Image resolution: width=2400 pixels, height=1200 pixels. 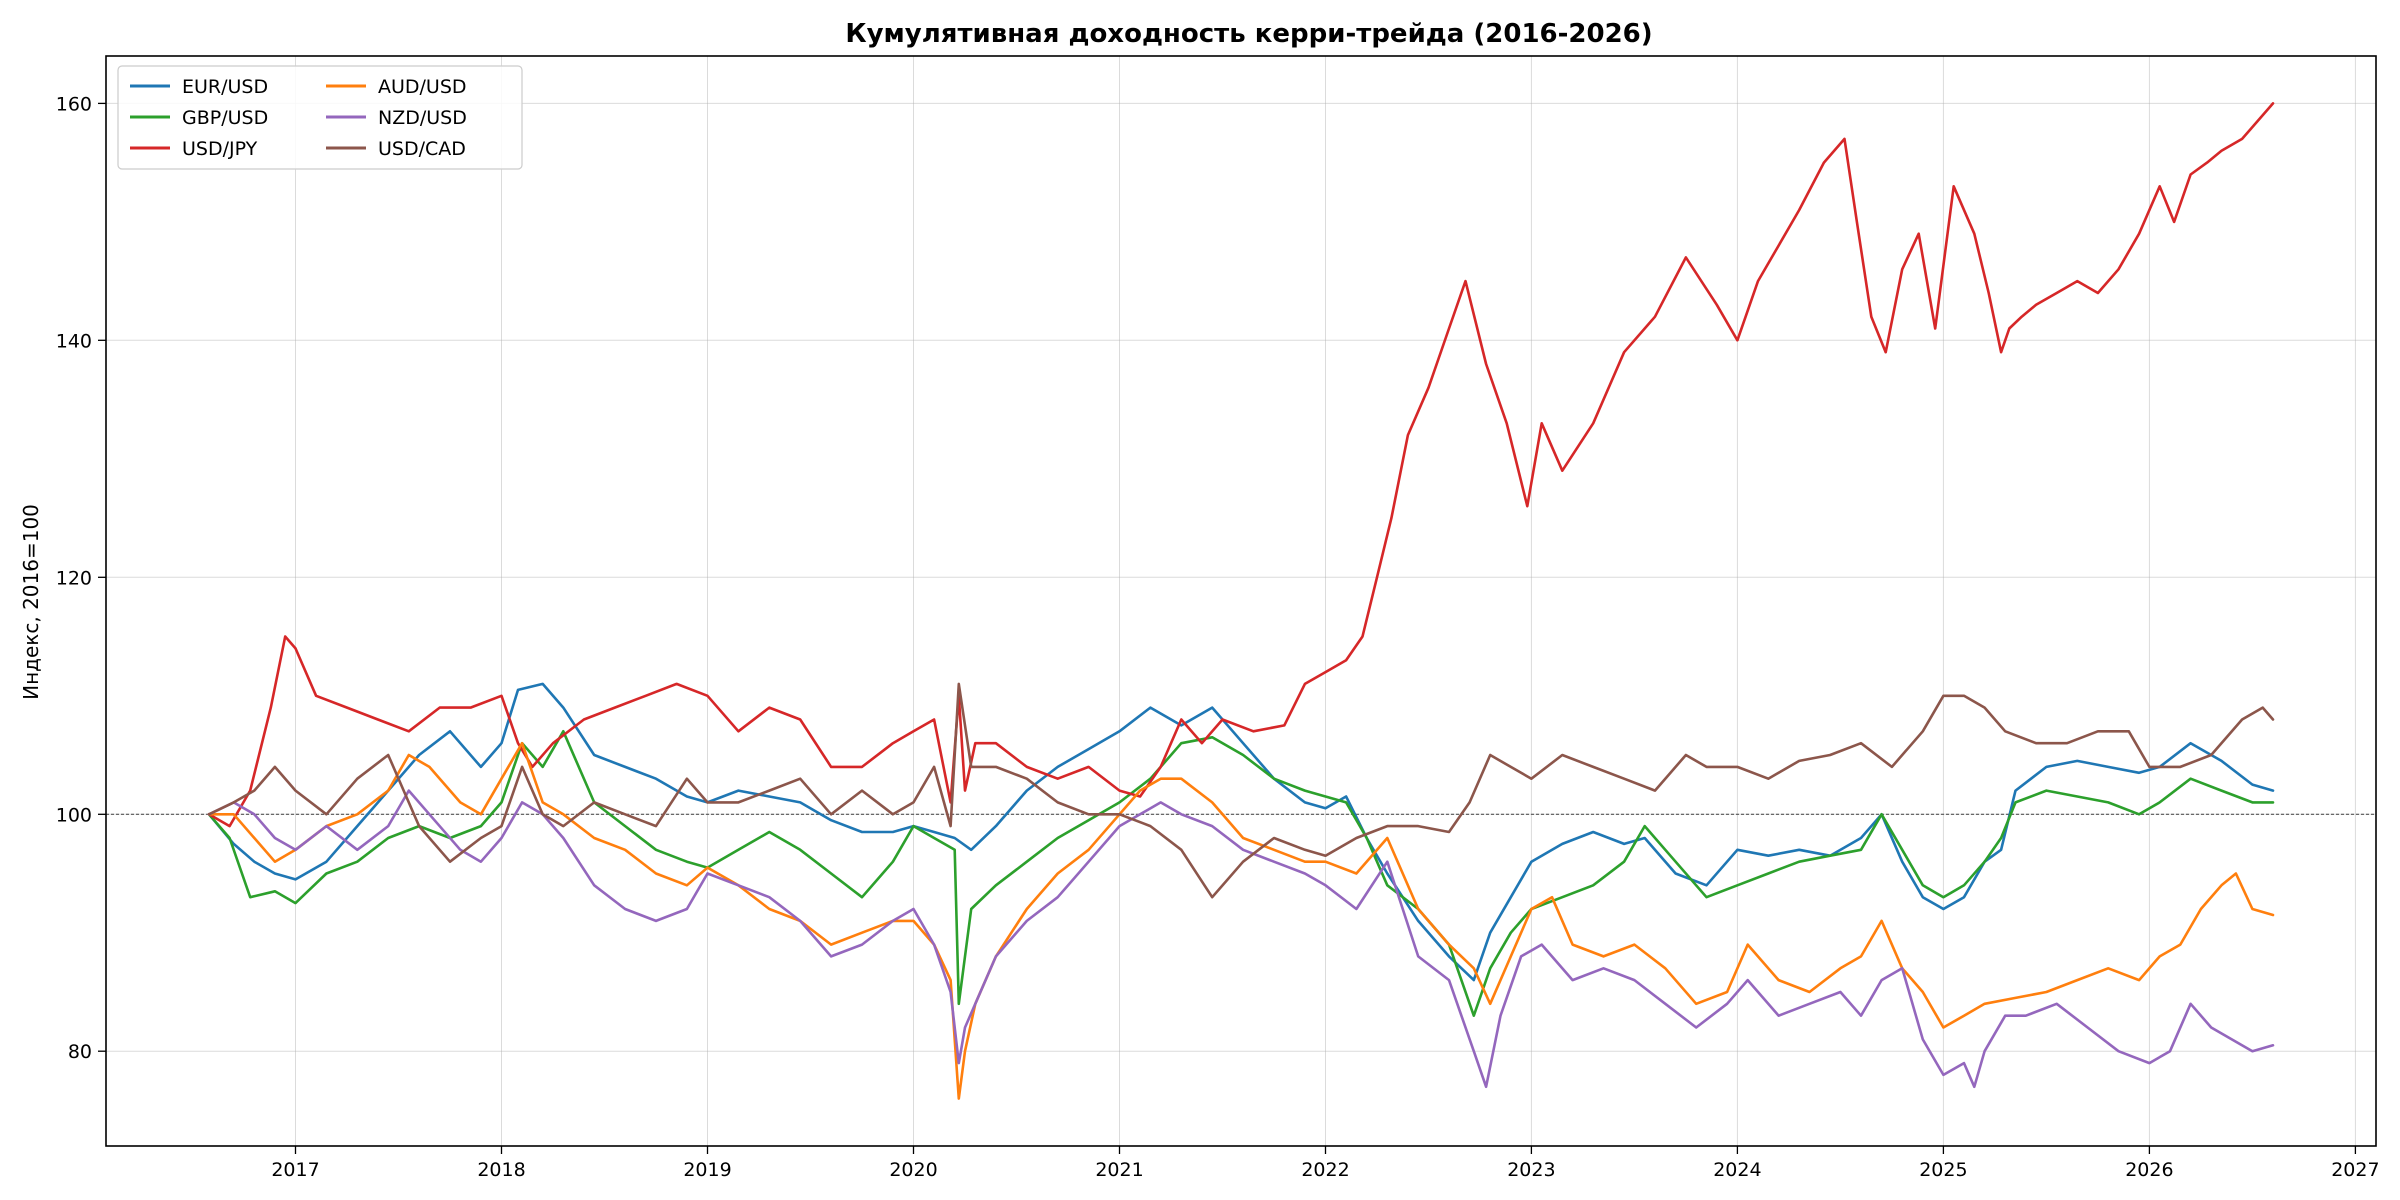 I want to click on legend-label: NZD/USD, so click(x=422, y=118).